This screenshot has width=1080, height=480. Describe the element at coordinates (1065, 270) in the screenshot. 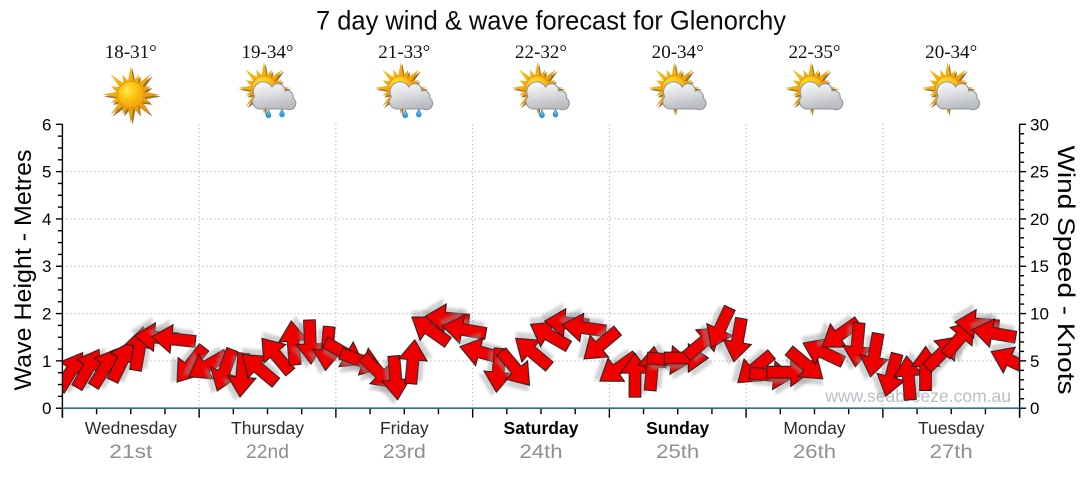

I see `svg-text: Wind Speed - Knots` at that location.